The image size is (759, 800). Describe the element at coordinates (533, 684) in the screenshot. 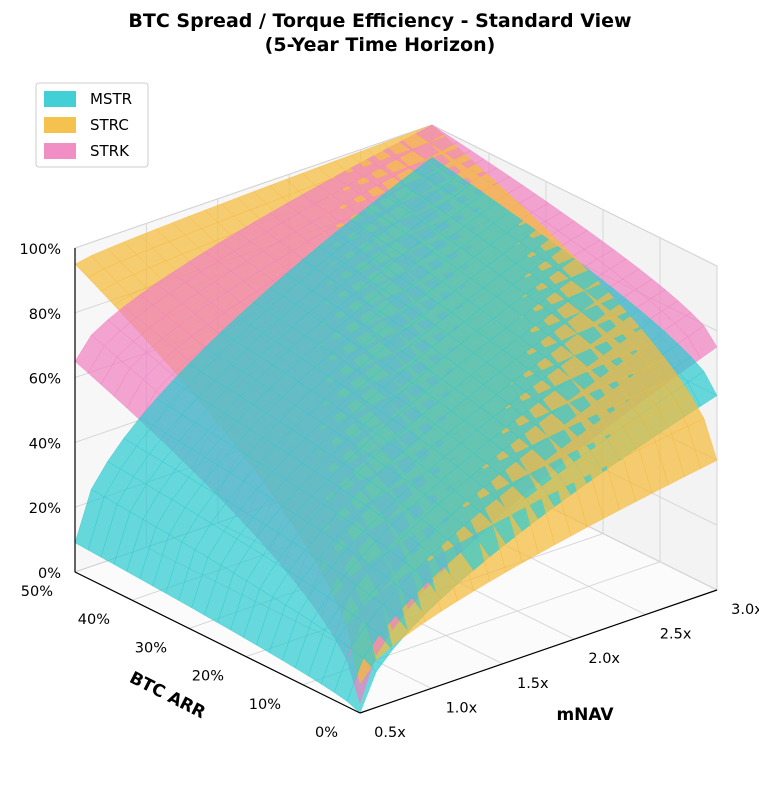

I see `x-tick-label-2: 1.5x` at that location.